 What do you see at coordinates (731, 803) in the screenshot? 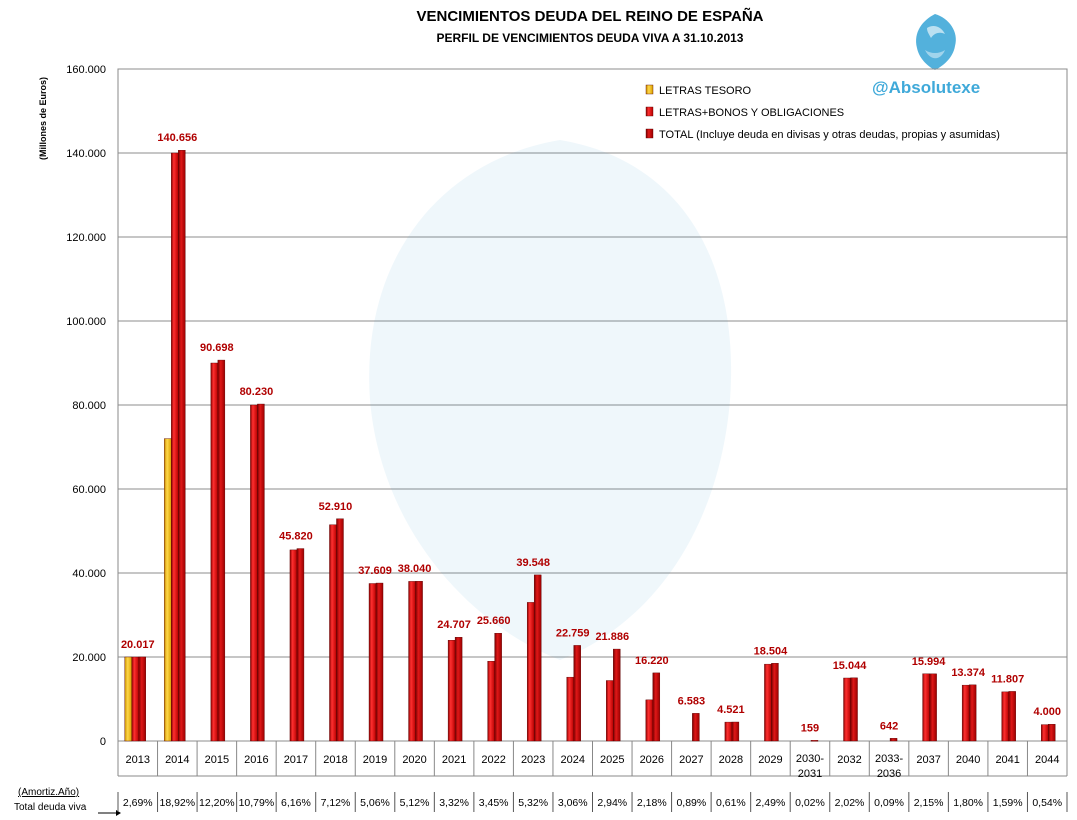
I see `percentage-cell: 0,61%` at bounding box center [731, 803].